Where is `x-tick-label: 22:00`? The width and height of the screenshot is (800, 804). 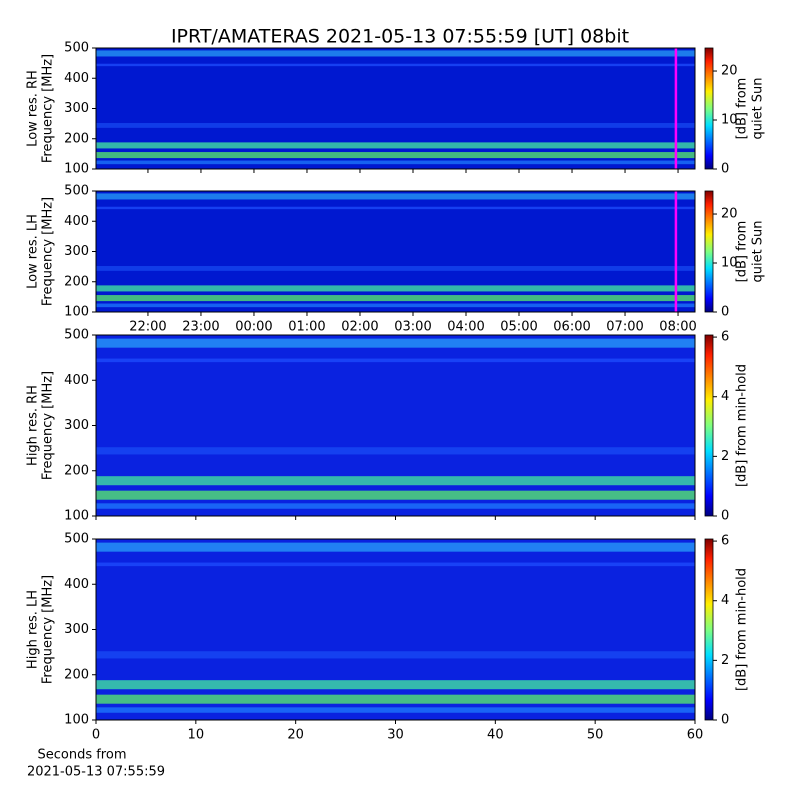
x-tick-label: 22:00 is located at coordinates (147, 327).